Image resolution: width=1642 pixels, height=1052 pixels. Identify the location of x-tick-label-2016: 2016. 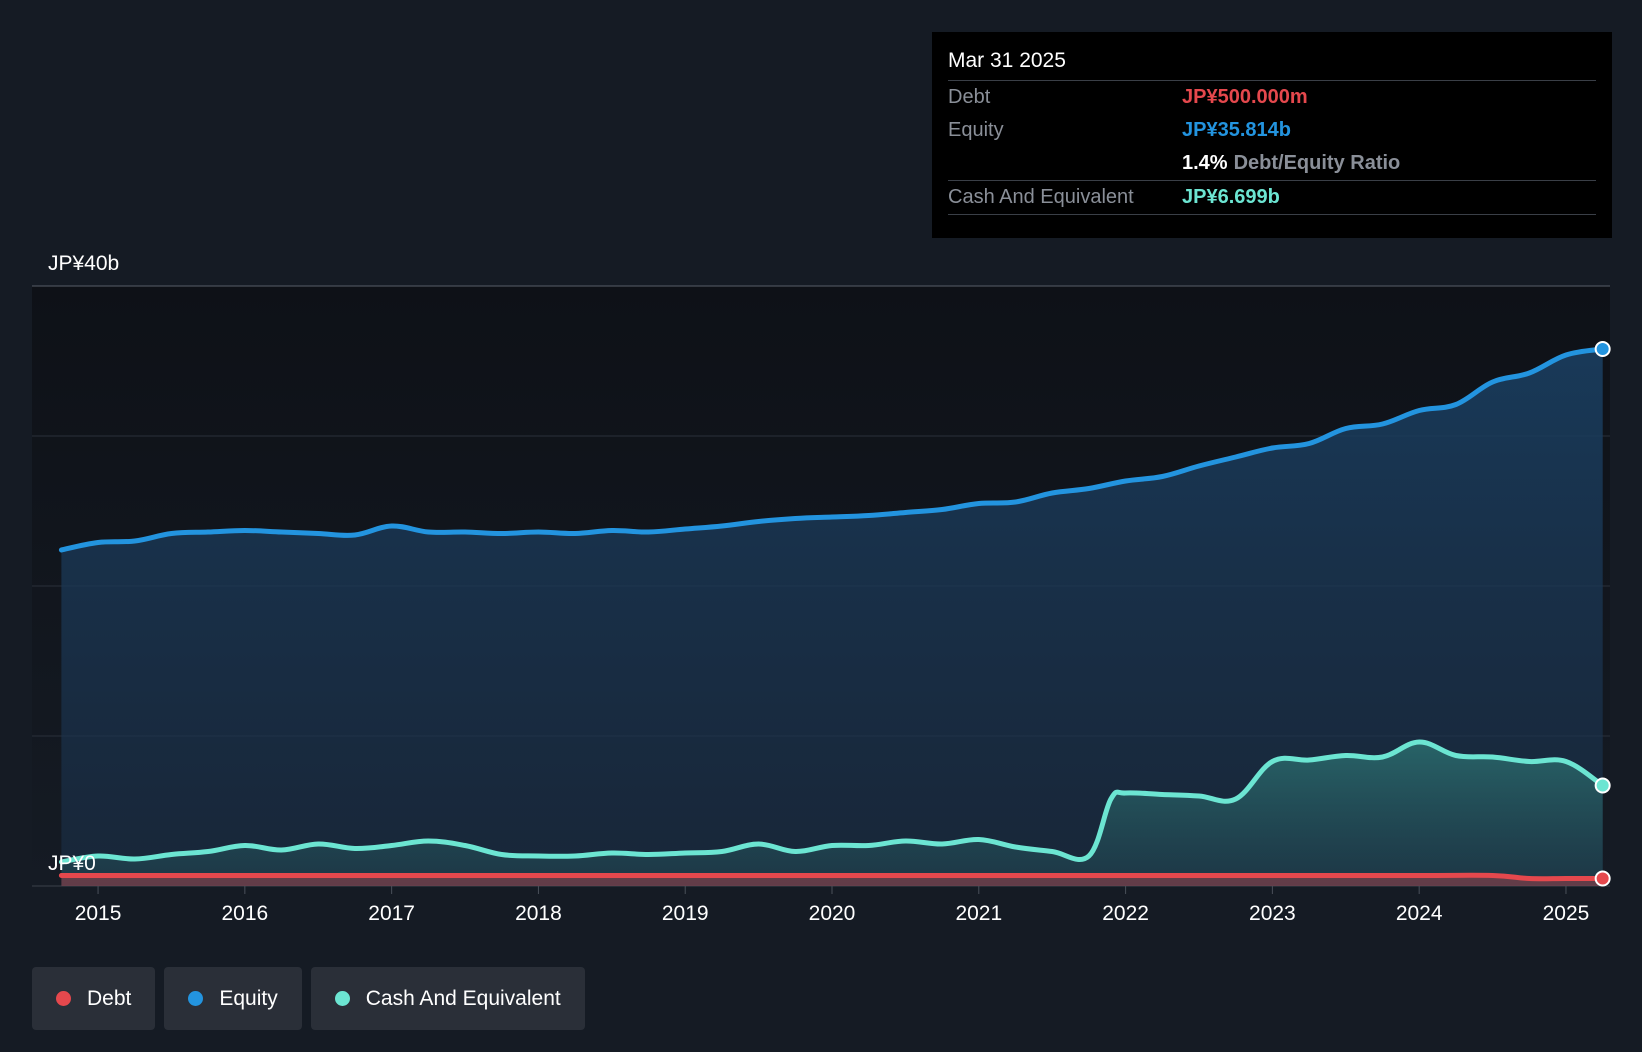
(244, 913).